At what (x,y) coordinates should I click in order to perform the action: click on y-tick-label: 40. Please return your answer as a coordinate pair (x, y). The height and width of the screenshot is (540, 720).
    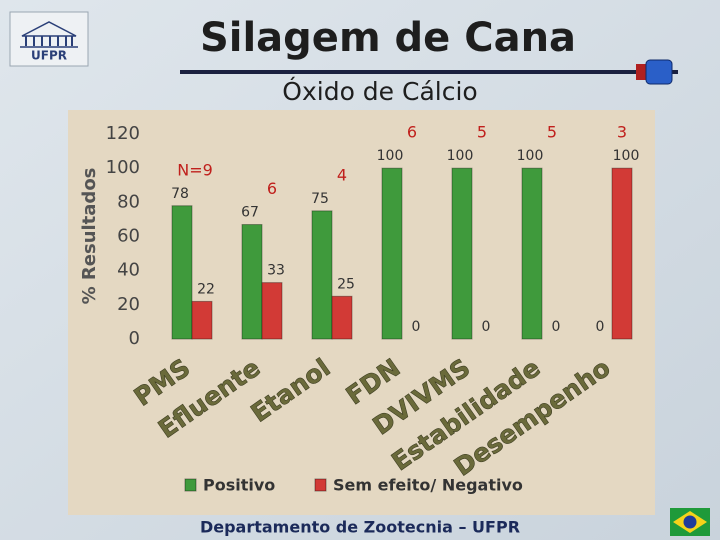
    Looking at the image, I should click on (128, 270).